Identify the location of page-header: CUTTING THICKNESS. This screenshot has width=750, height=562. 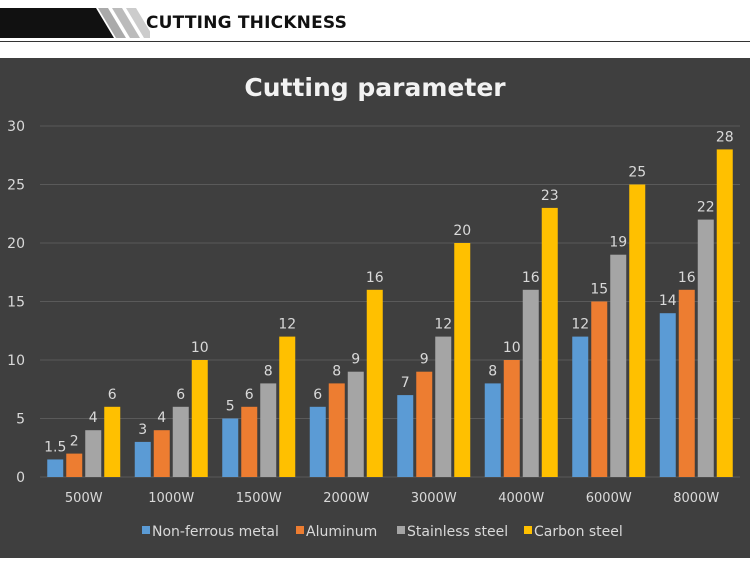
(375, 29).